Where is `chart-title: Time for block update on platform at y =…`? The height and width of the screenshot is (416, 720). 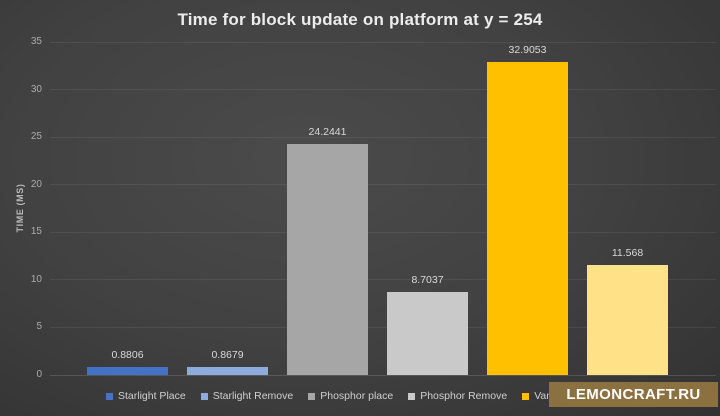 chart-title: Time for block update on platform at y =… is located at coordinates (360, 19).